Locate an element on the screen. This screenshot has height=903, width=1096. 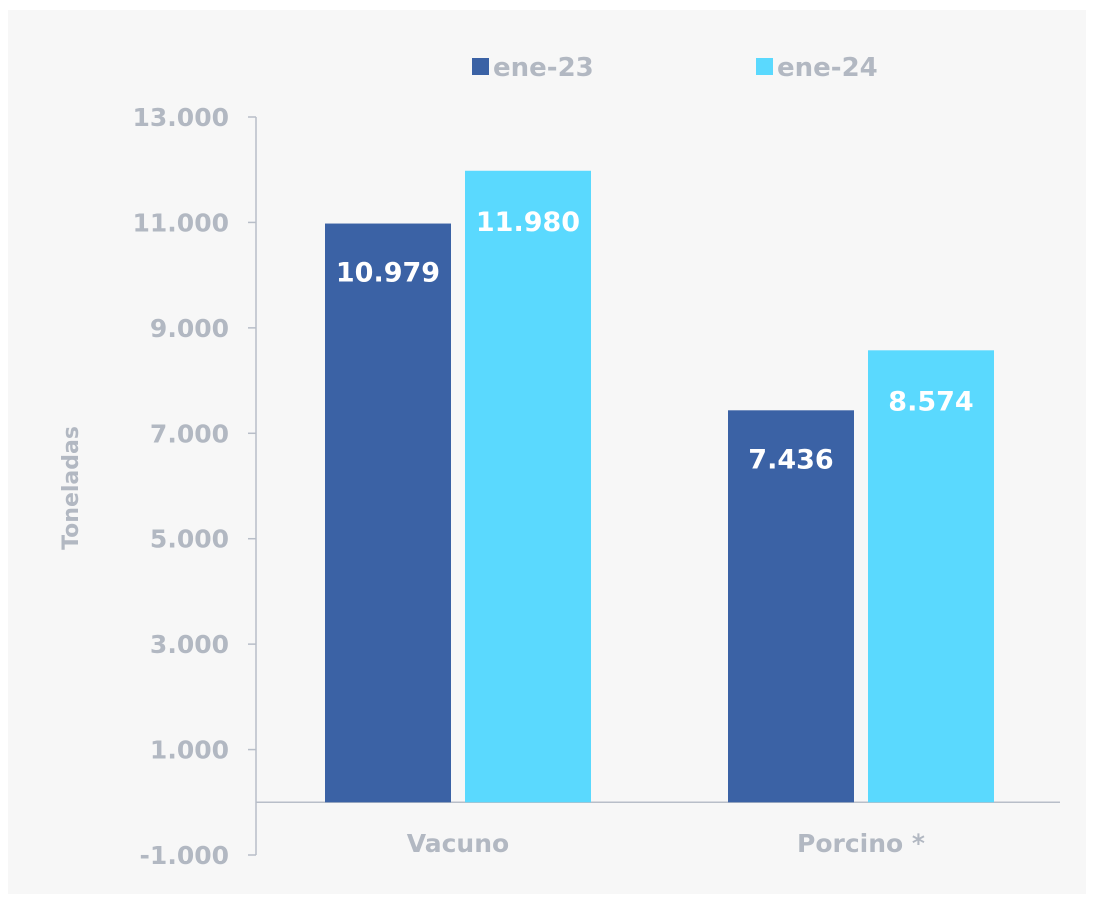
y-tick-label: 5.000 is located at coordinates (189, 539).